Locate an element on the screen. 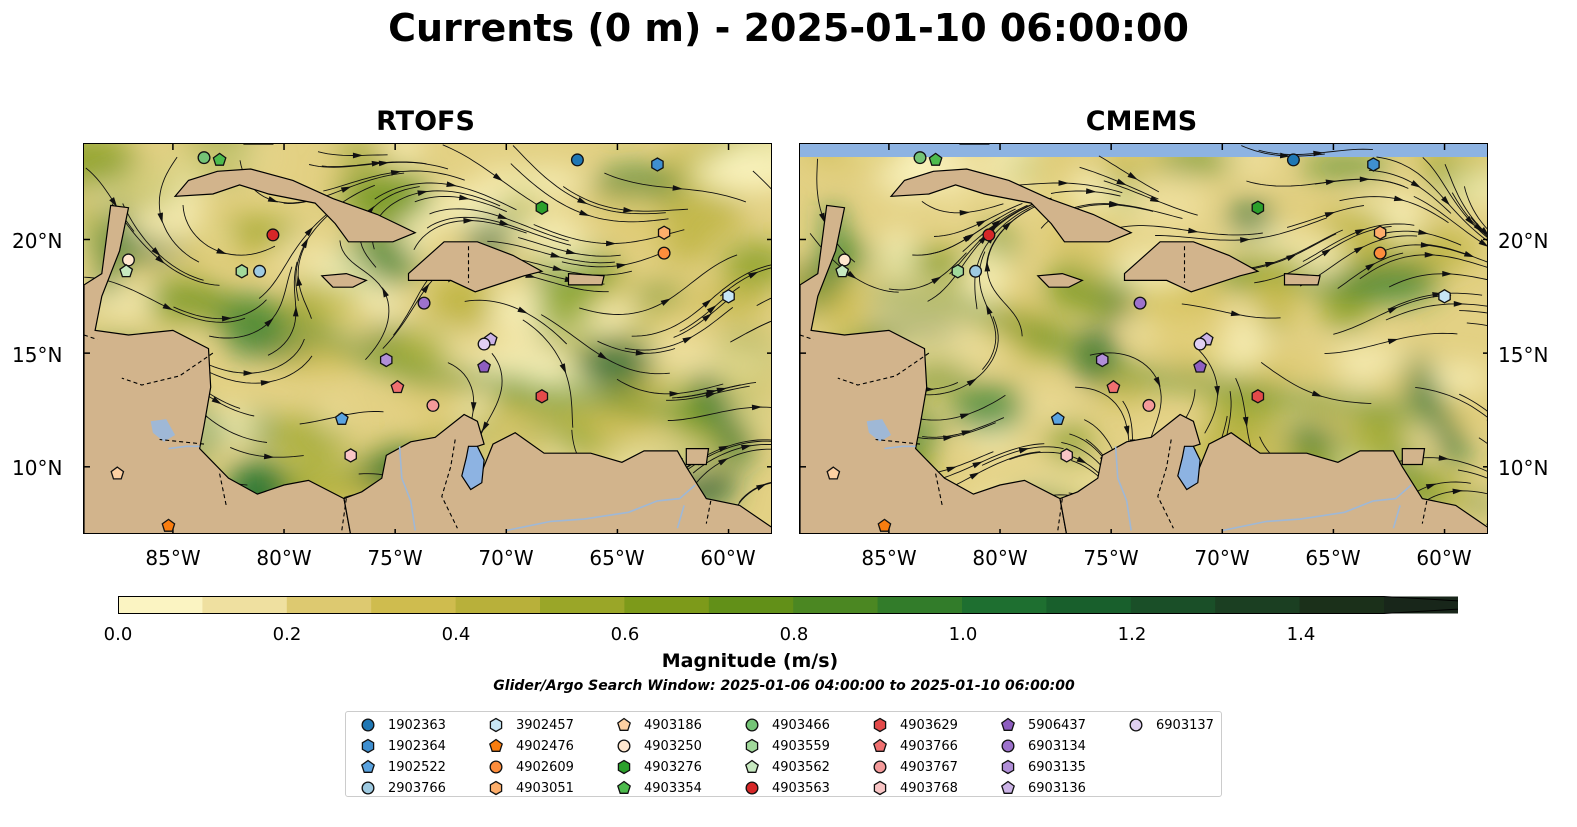  colorbar-label: Magnitude (m/s) is located at coordinates (750, 661).